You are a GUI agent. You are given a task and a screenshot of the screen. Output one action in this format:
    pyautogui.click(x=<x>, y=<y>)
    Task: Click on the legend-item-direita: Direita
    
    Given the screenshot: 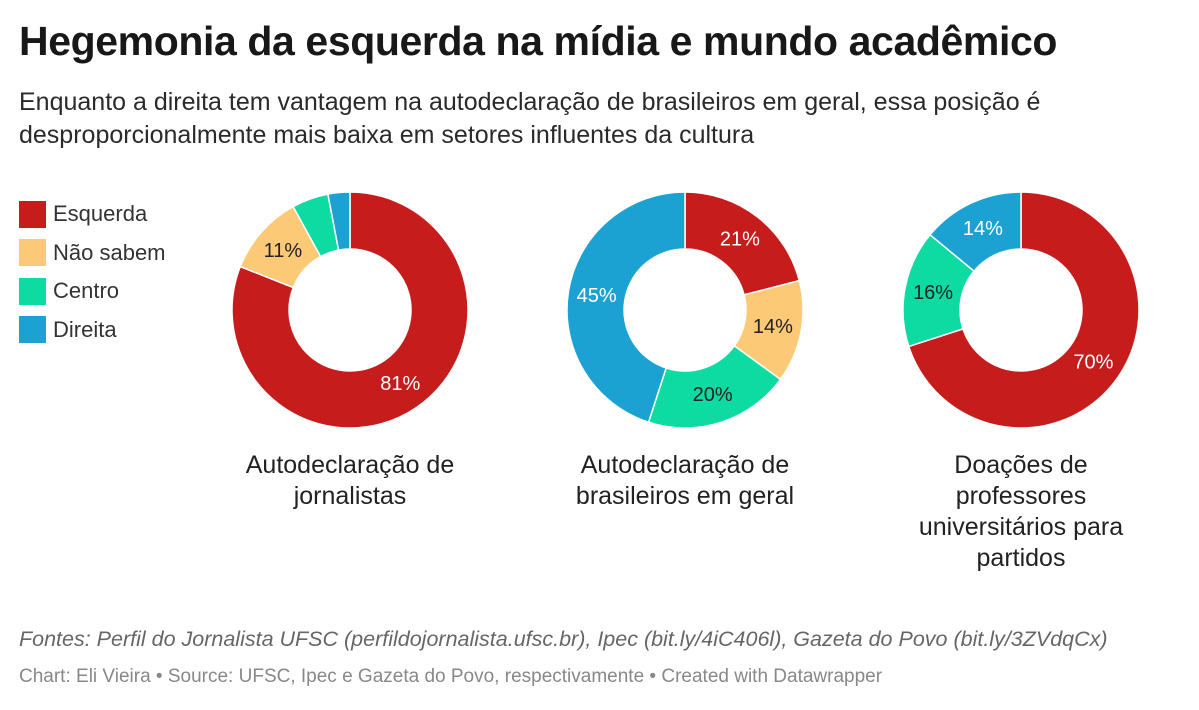 What is the action you would take?
    pyautogui.click(x=92, y=329)
    